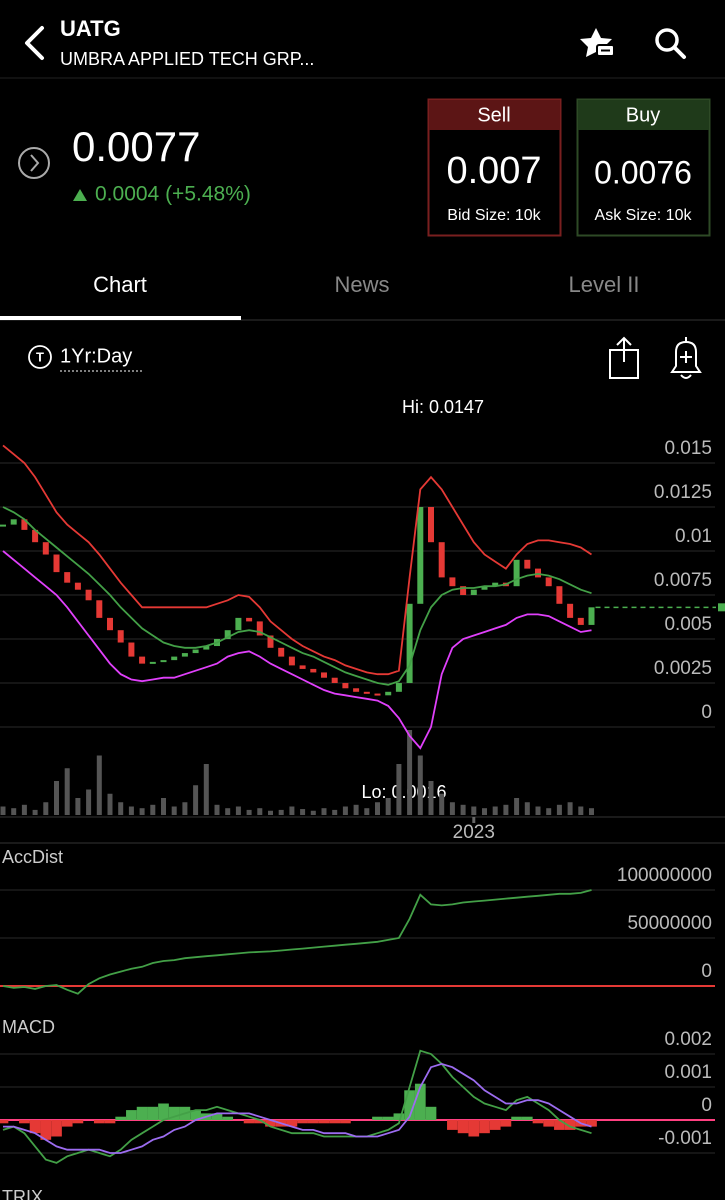 This screenshot has width=725, height=1200. I want to click on share-button, so click(624, 357).